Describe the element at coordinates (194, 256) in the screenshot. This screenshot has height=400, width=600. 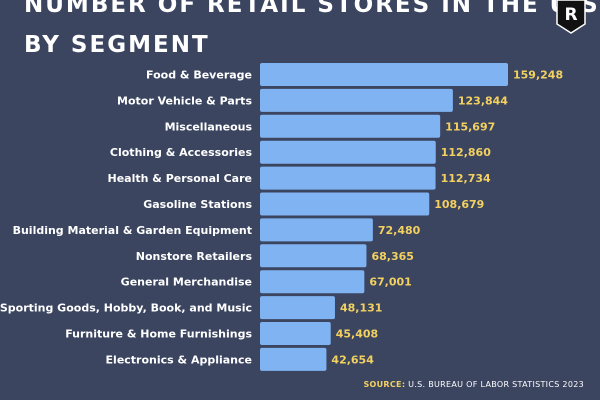
I see `category-label-7: Nonstore Retailers` at that location.